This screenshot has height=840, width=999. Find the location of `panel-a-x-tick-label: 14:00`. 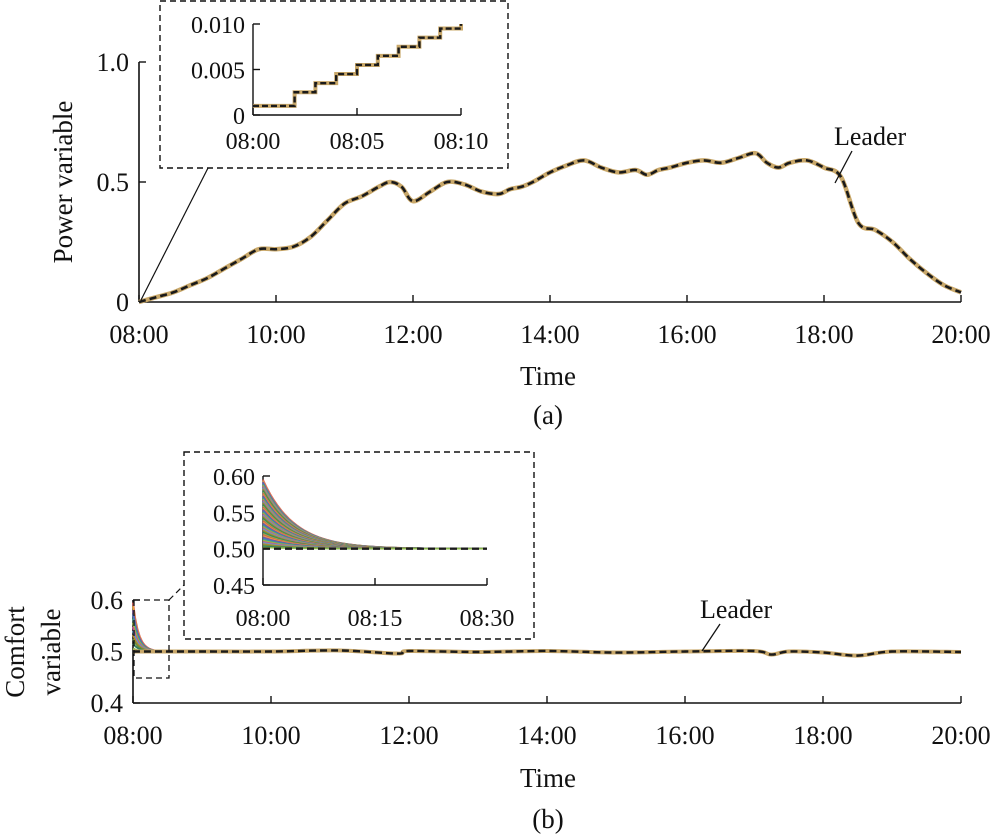

panel-a-x-tick-label: 14:00 is located at coordinates (549, 334).